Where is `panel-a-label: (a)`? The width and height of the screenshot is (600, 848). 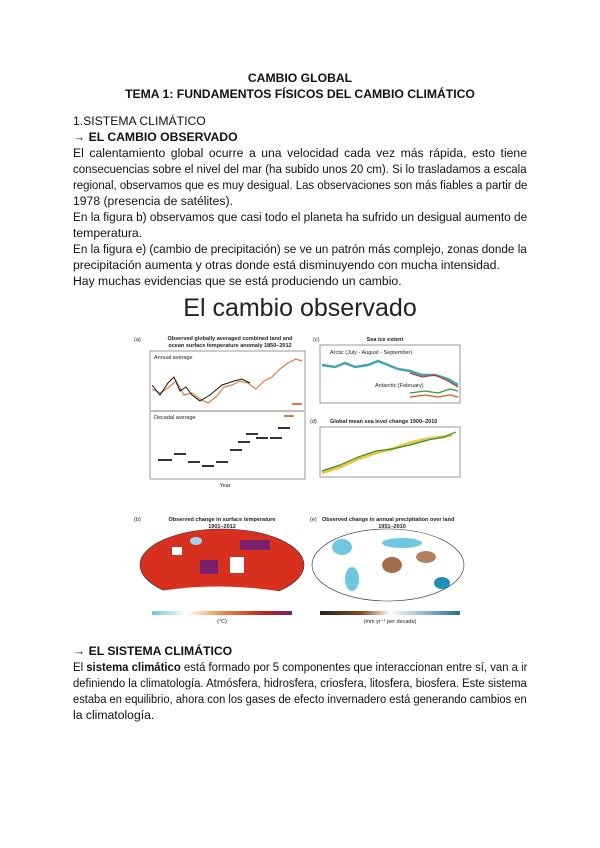 panel-a-label: (a) is located at coordinates (137, 340).